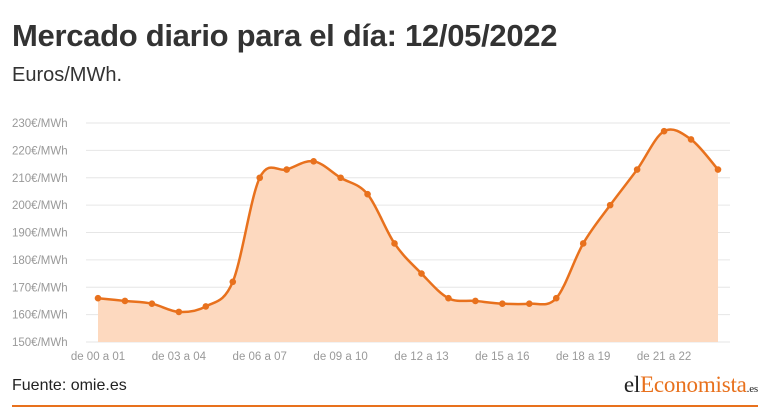 The width and height of the screenshot is (770, 420). I want to click on logo-part-es: .es, so click(752, 389).